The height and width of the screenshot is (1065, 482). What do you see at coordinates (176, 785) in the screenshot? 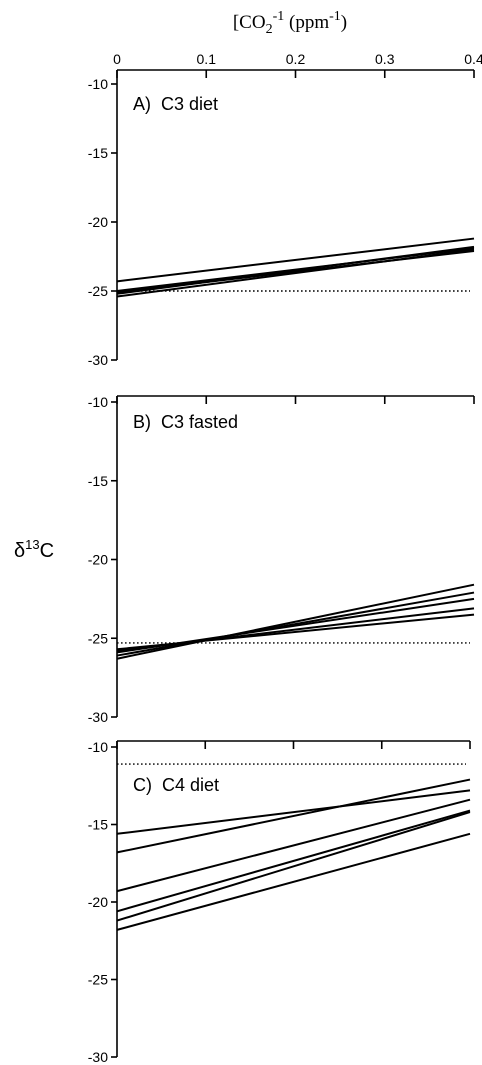
I see `panel-label: C) C4 diet` at bounding box center [176, 785].